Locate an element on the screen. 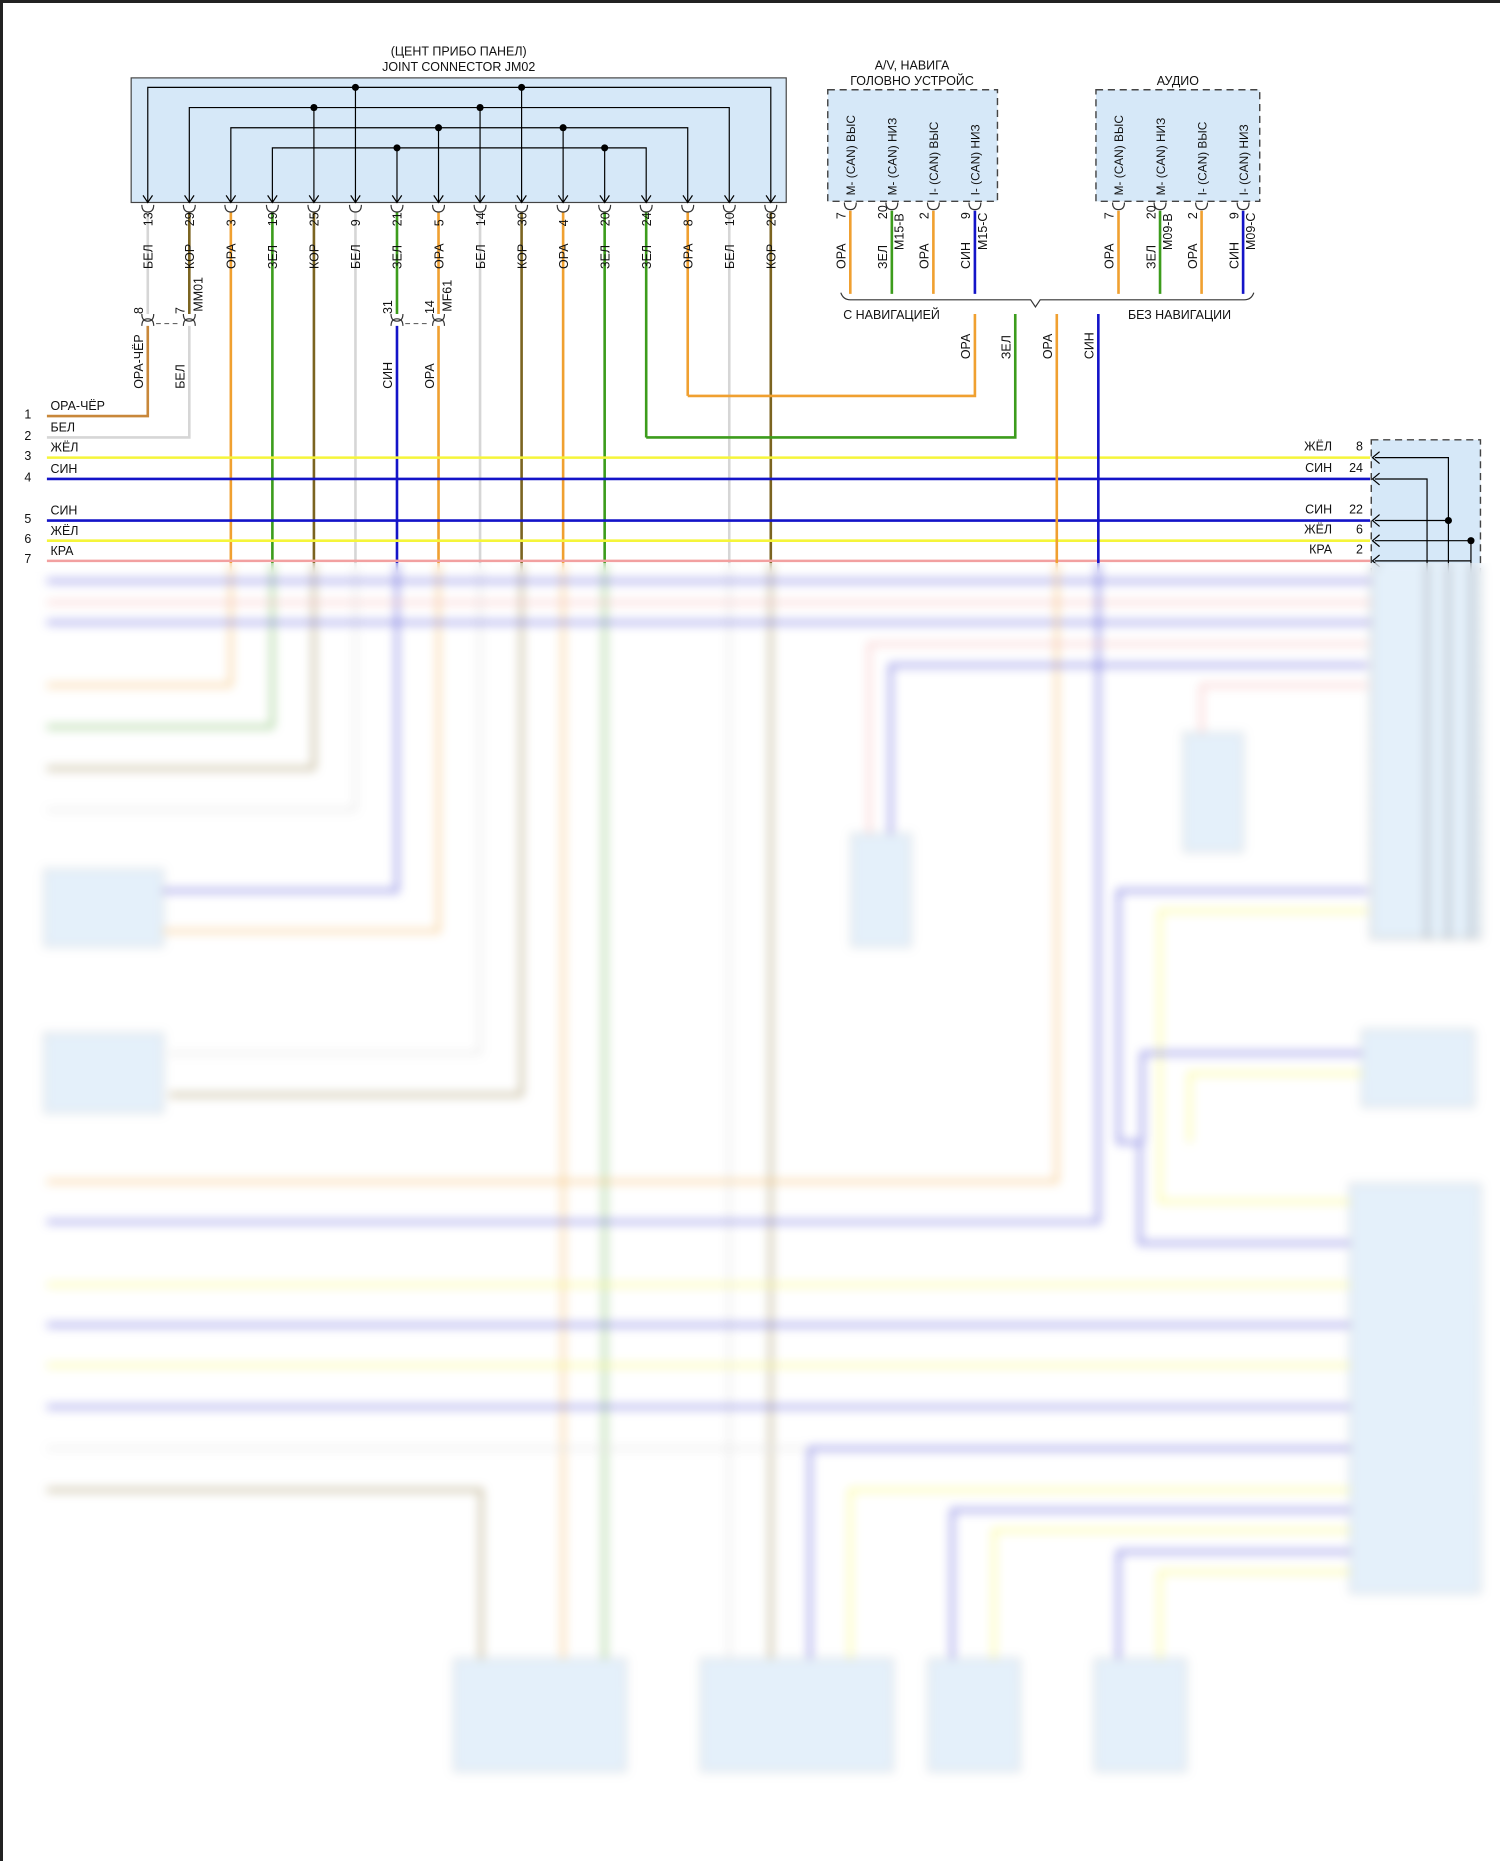  connector-name: MF61 is located at coordinates (448, 296).